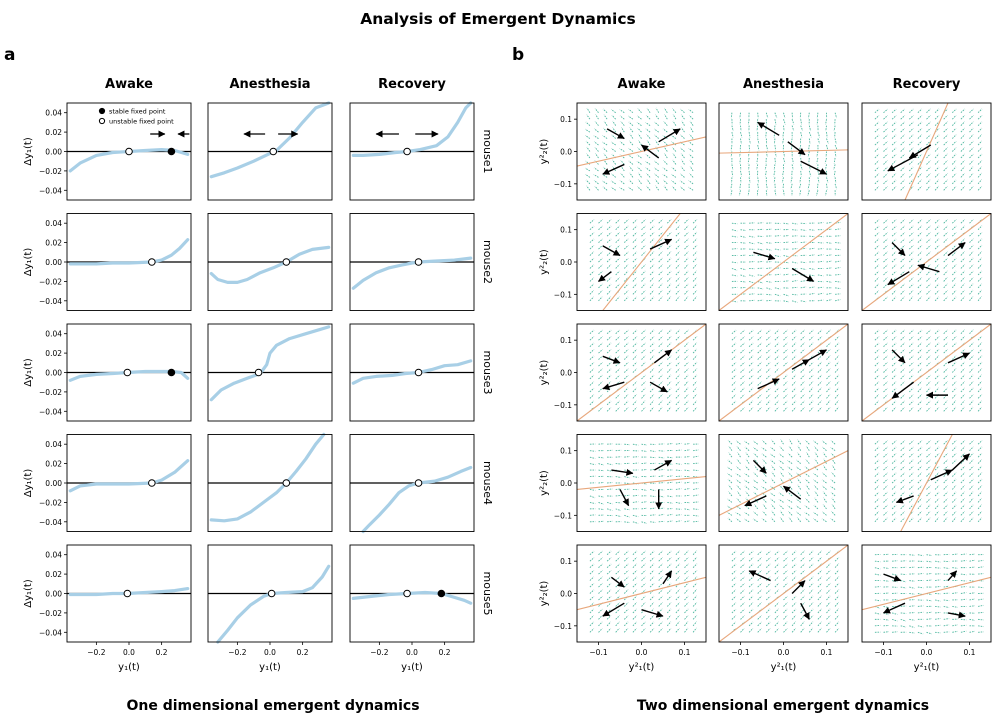 This screenshot has width=996, height=724. I want to click on column-heading-b: Anesthesia, so click(783, 84).